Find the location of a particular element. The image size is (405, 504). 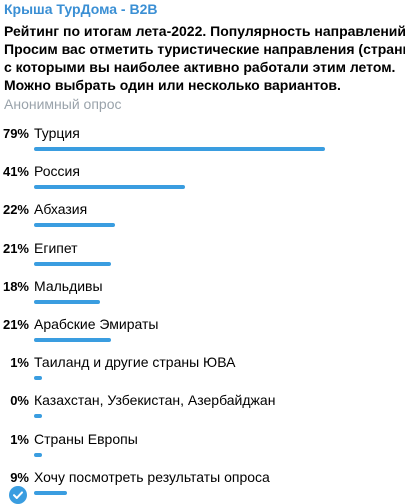

poll-option: 0% Казахстан, Узбекистан, Азербайджан is located at coordinates (202, 408).